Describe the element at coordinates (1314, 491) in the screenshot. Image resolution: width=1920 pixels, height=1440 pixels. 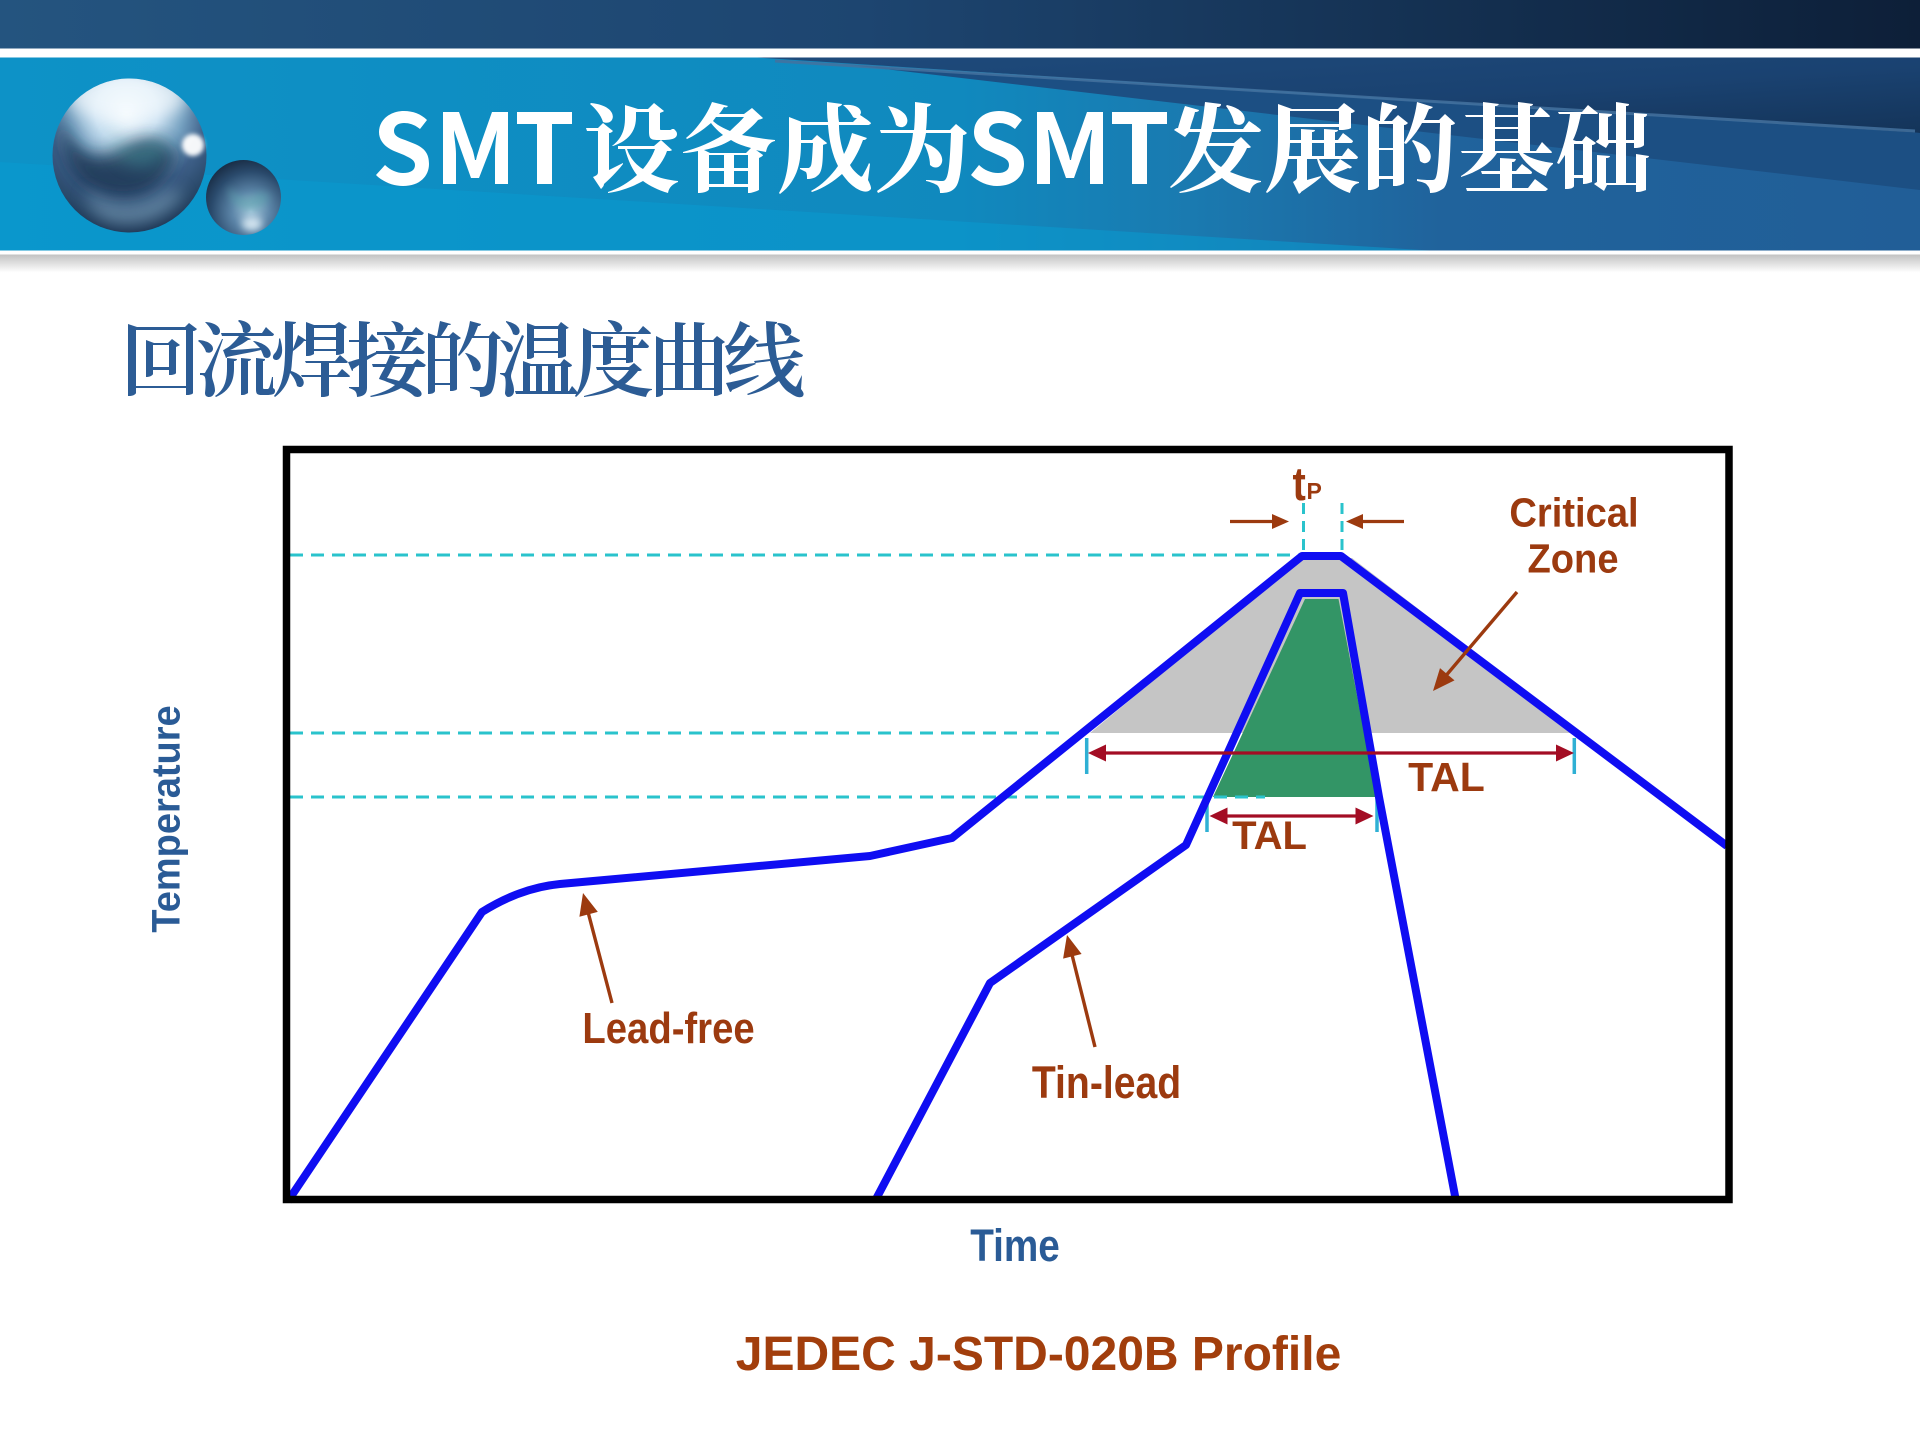
I see `svg-text: P` at that location.